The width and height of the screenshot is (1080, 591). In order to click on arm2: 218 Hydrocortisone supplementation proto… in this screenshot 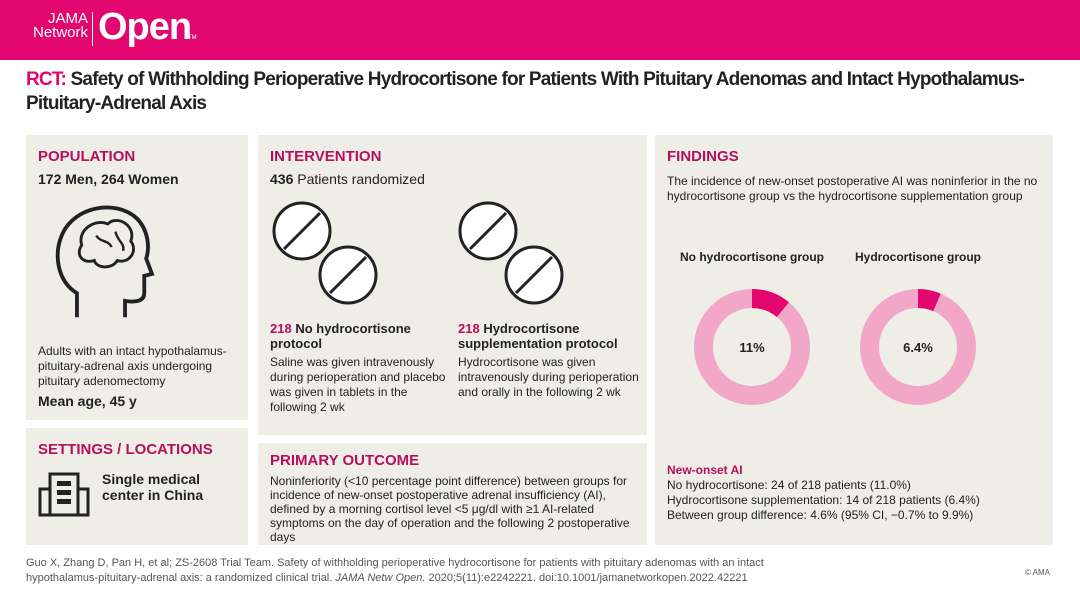, I will do `click(549, 360)`.